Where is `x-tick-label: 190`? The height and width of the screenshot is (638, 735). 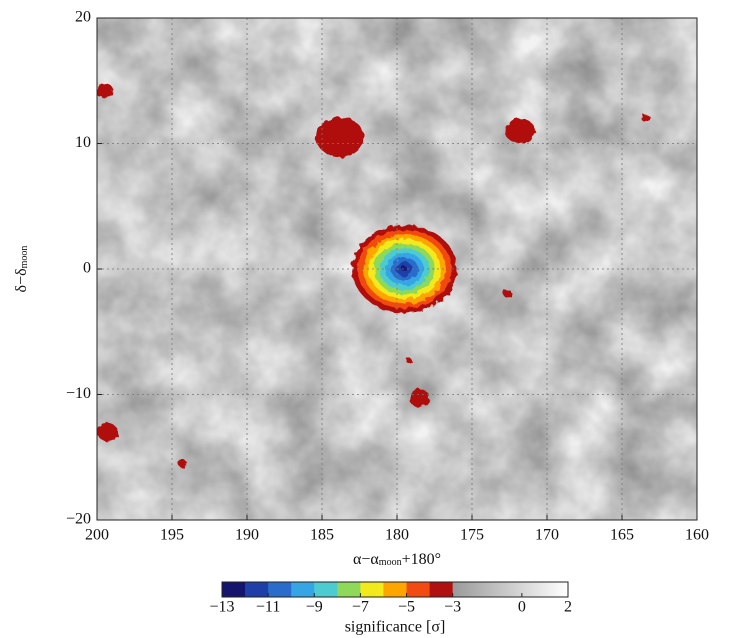 x-tick-label: 190 is located at coordinates (247, 535).